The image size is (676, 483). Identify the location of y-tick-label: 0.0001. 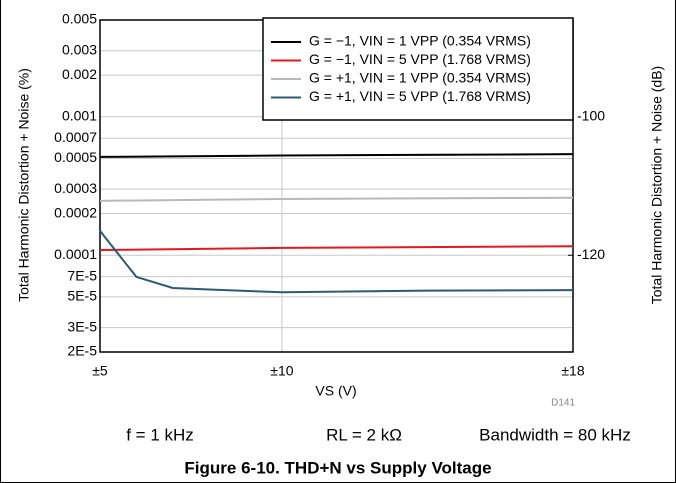
(75, 254).